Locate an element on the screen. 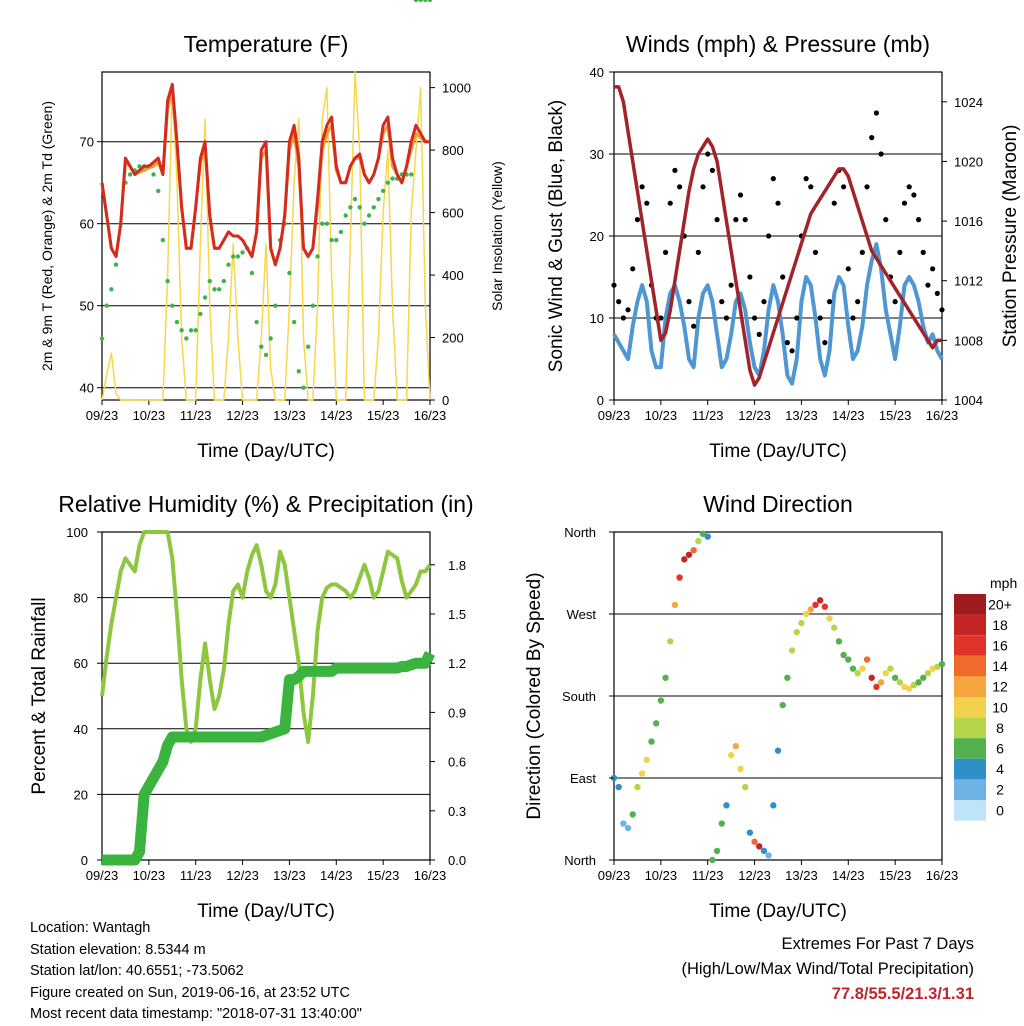 The image size is (1024, 1026). y-tick-label-3-0: 0 is located at coordinates (84, 860).